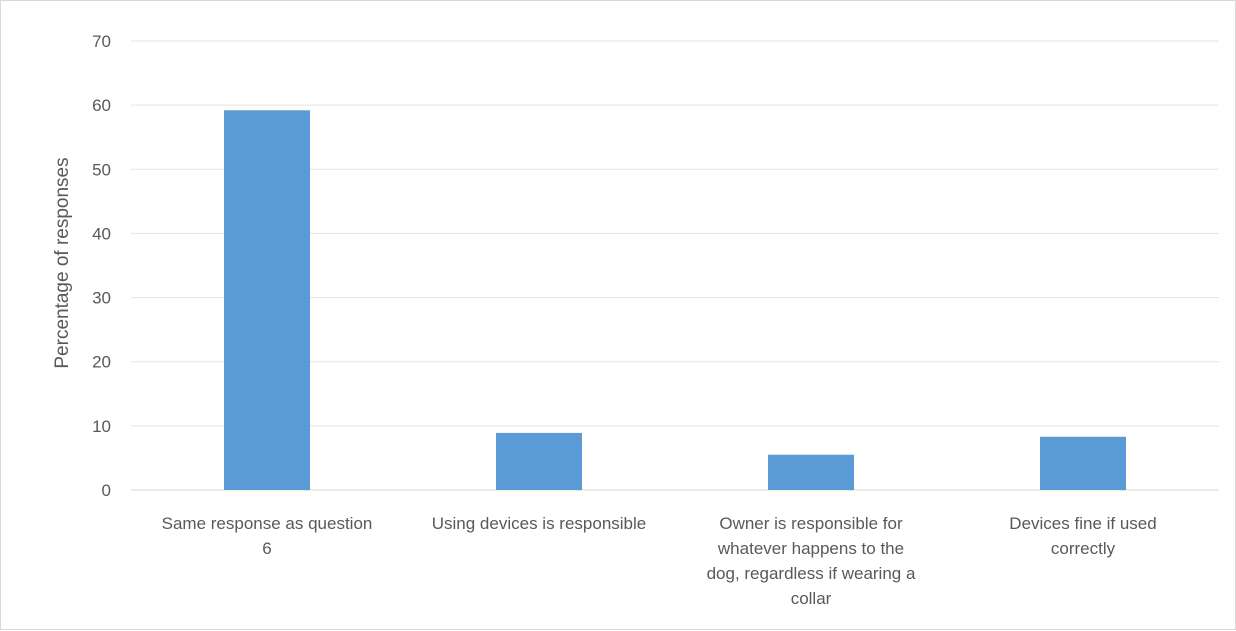 Image resolution: width=1236 pixels, height=631 pixels. I want to click on y-tick-label: 40, so click(101, 233).